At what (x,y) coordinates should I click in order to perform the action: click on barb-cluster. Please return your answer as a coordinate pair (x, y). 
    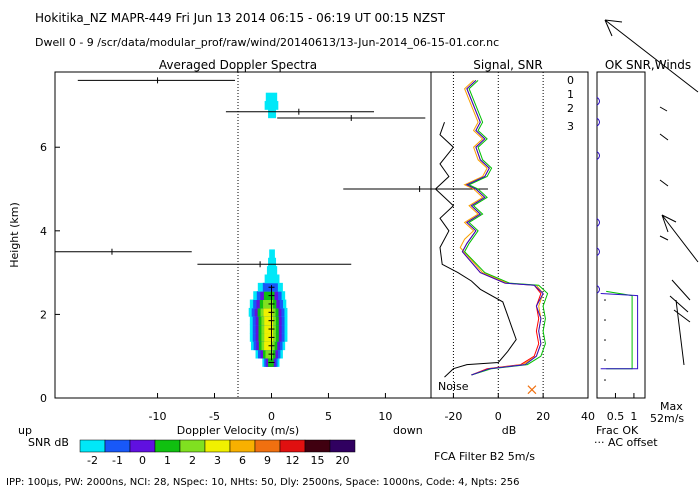
    Looking at the image, I should click on (680, 322).